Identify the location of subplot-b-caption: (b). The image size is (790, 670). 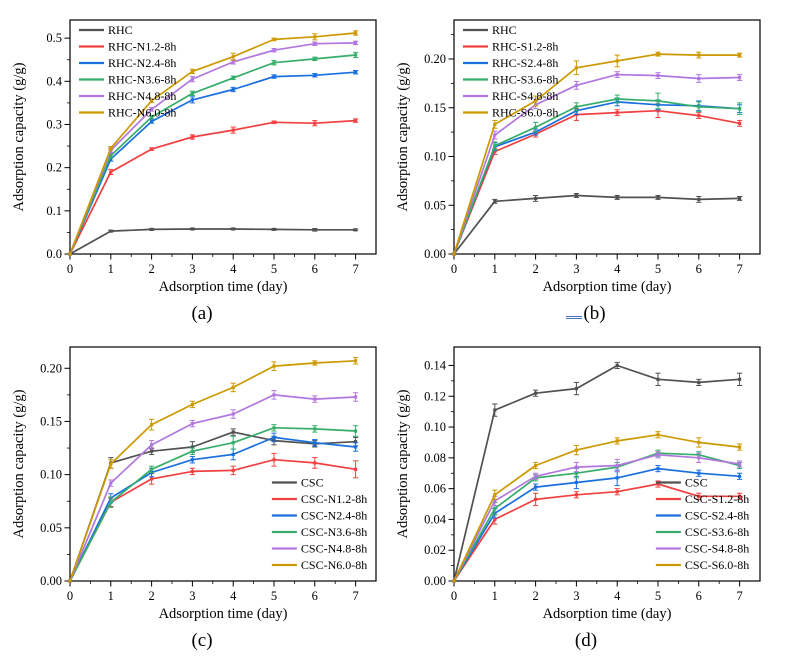
(586, 317).